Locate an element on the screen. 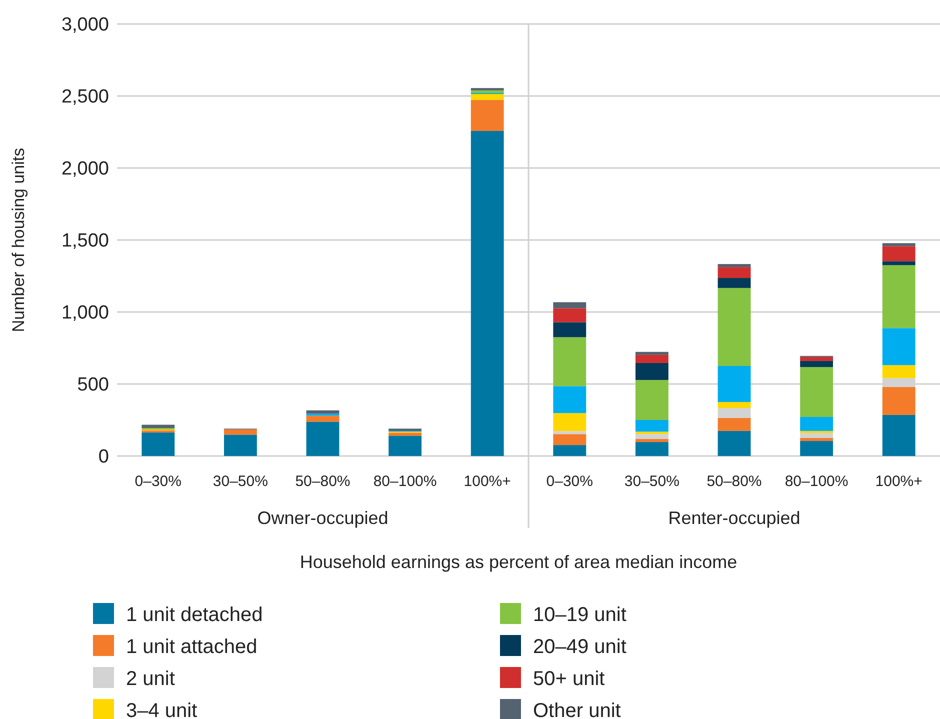 The image size is (940, 719). legend-label: 3–4 unit is located at coordinates (162, 709).